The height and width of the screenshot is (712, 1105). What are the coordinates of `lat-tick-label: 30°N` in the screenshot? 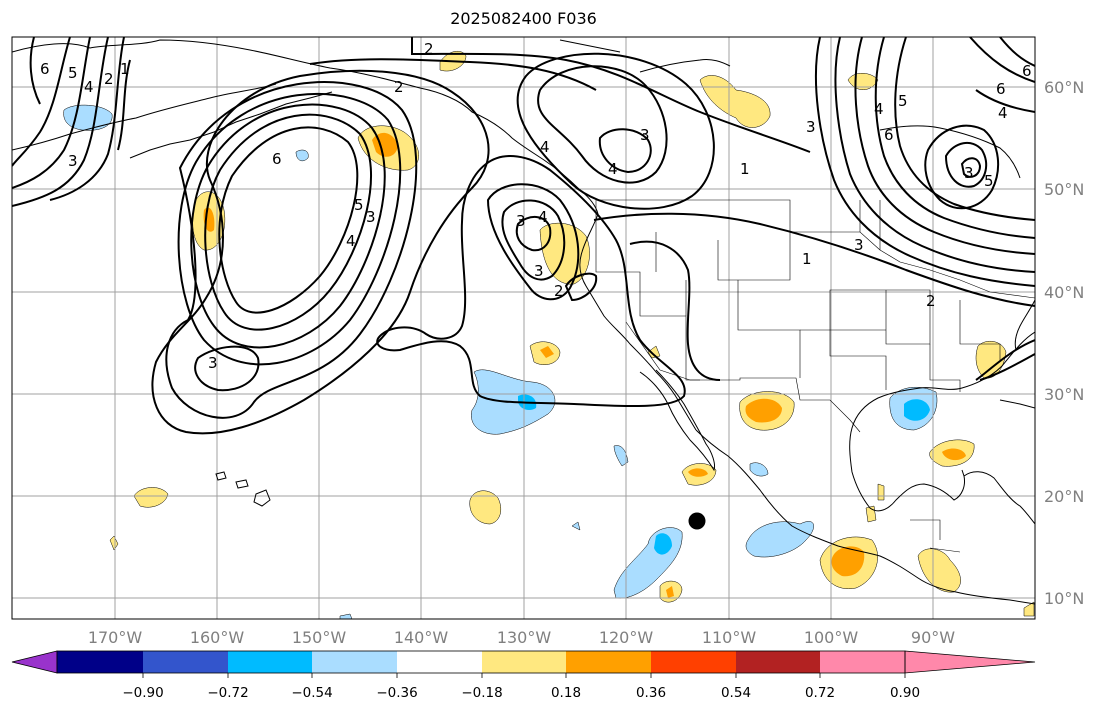 It's located at (1064, 394).